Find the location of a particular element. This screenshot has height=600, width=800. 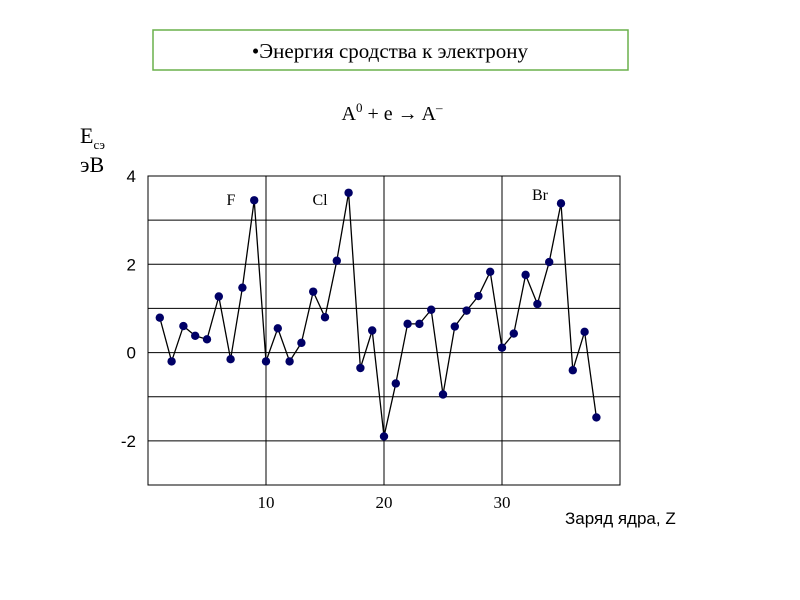

formula: A0 + e → A– is located at coordinates (392, 112).